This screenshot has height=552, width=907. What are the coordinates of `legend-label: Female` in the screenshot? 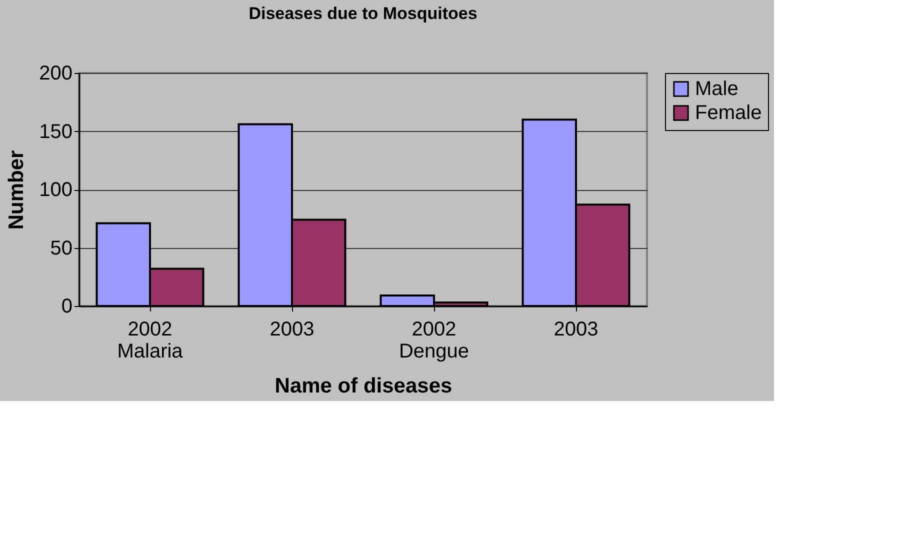 It's located at (728, 113).